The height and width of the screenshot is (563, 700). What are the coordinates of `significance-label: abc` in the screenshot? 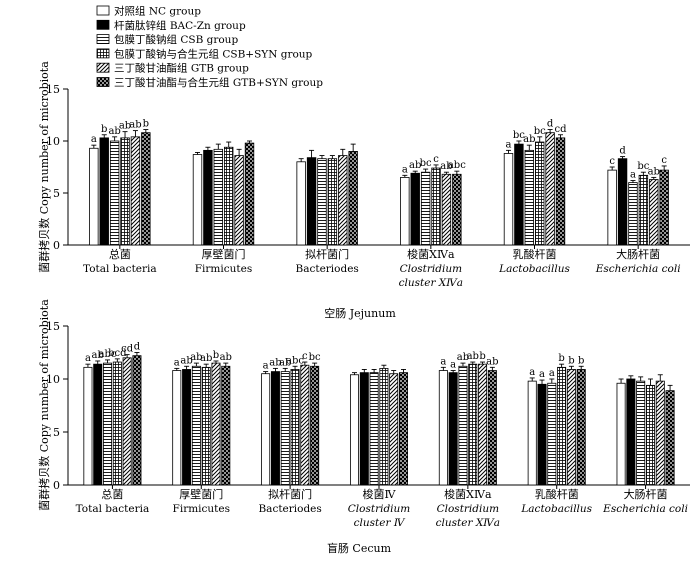 It's located at (108, 354).